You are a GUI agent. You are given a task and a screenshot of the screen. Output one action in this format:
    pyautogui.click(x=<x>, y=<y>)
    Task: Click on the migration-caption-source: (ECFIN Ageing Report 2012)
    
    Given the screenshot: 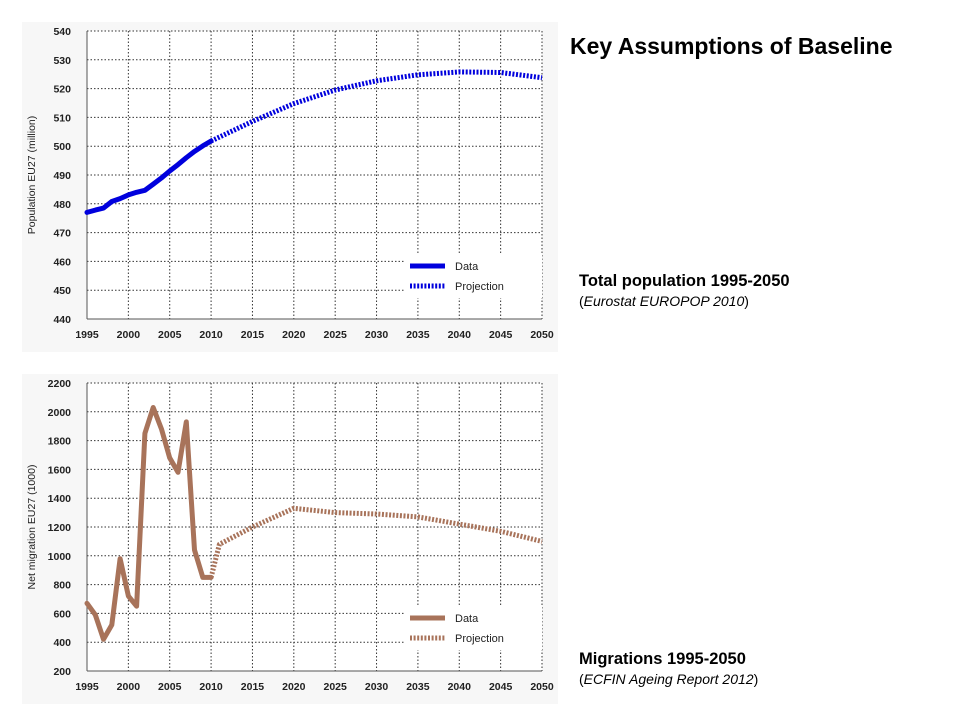 What is the action you would take?
    pyautogui.click(x=668, y=679)
    